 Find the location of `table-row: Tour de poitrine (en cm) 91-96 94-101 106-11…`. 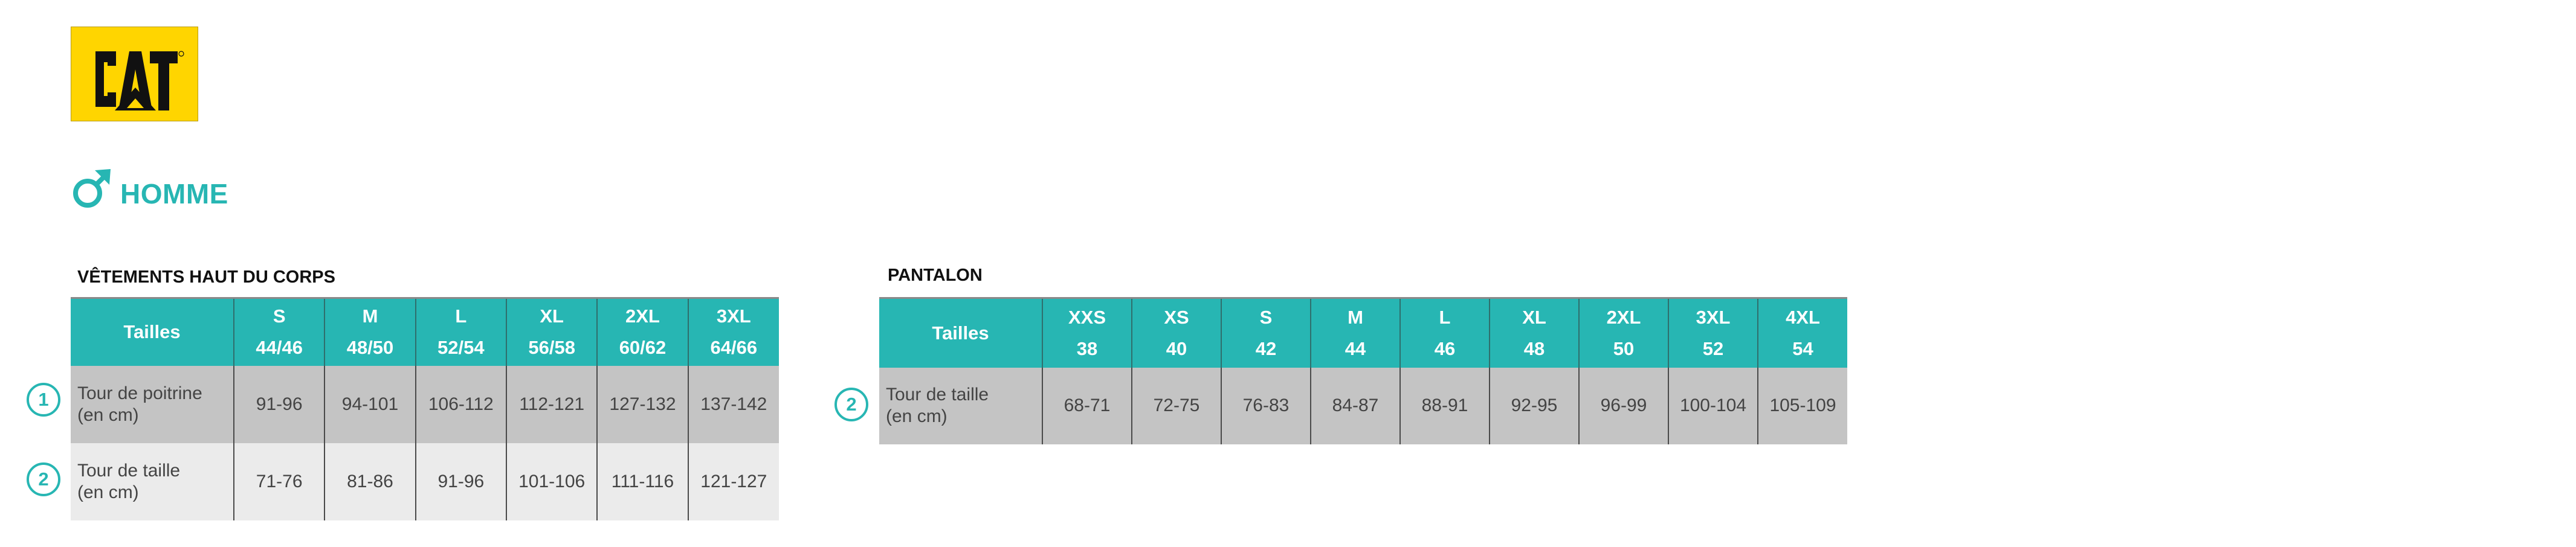

table-row: Tour de poitrine (en cm) 91-96 94-101 106-11… is located at coordinates (425, 404).